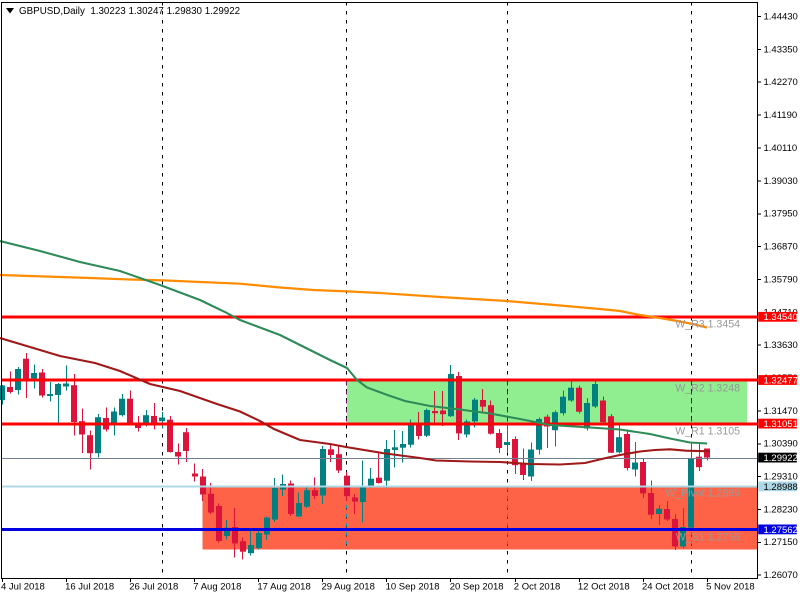  What do you see at coordinates (781, 345) in the screenshot?
I see `svg-text: 1.33630` at bounding box center [781, 345].